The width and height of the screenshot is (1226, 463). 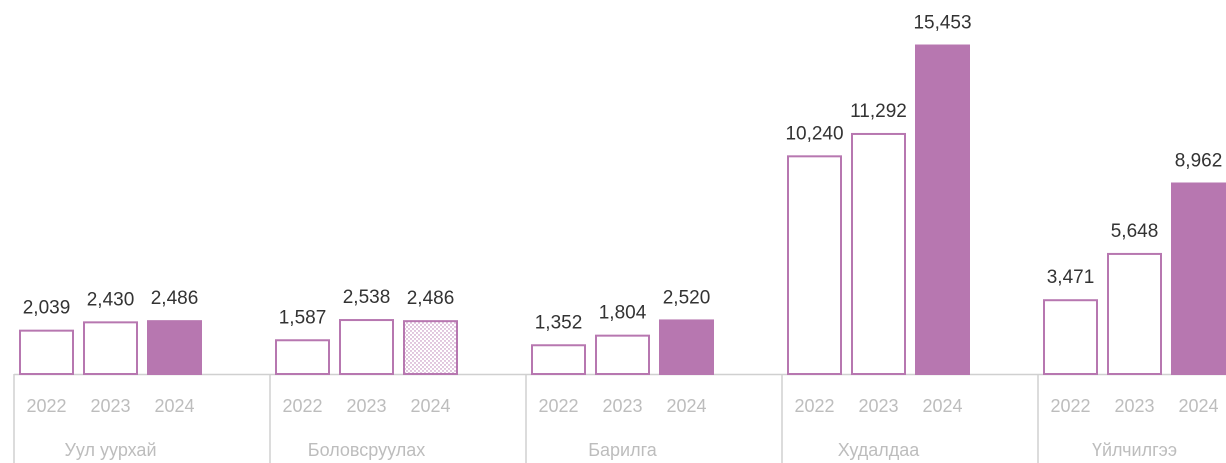 I want to click on category-label: Үйлчилгээ, so click(x=1134, y=450).